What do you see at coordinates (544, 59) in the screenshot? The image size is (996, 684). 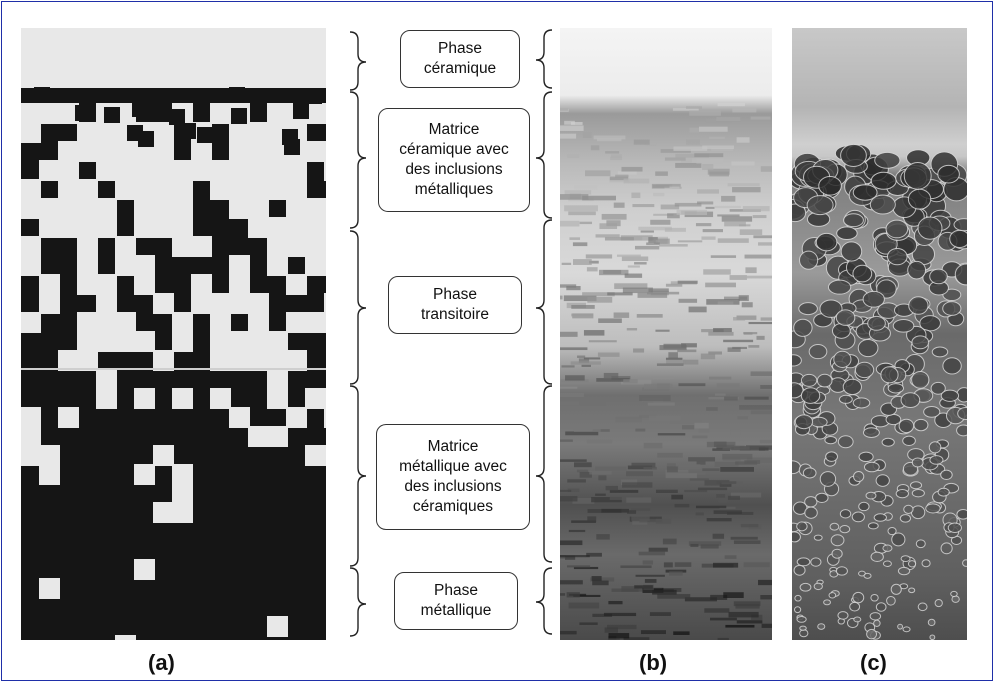 I see `brace-right-ceramic` at bounding box center [544, 59].